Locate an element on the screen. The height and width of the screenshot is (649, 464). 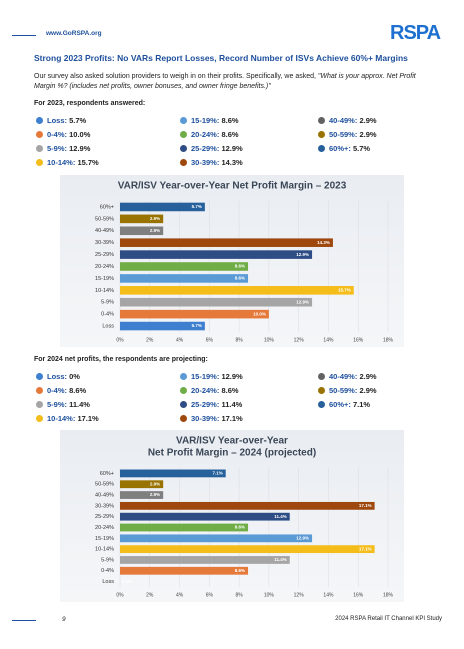
legend-item: 50-59%: 2.9% is located at coordinates (368, 390).